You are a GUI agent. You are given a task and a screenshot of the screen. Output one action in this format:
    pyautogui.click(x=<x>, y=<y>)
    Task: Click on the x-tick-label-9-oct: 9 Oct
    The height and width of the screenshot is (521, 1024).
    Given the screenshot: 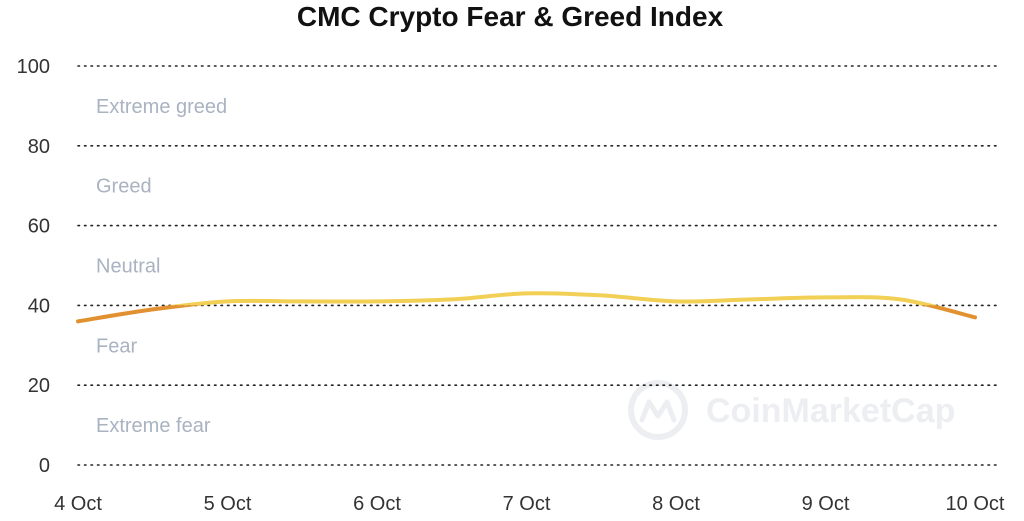 What is the action you would take?
    pyautogui.click(x=826, y=504)
    